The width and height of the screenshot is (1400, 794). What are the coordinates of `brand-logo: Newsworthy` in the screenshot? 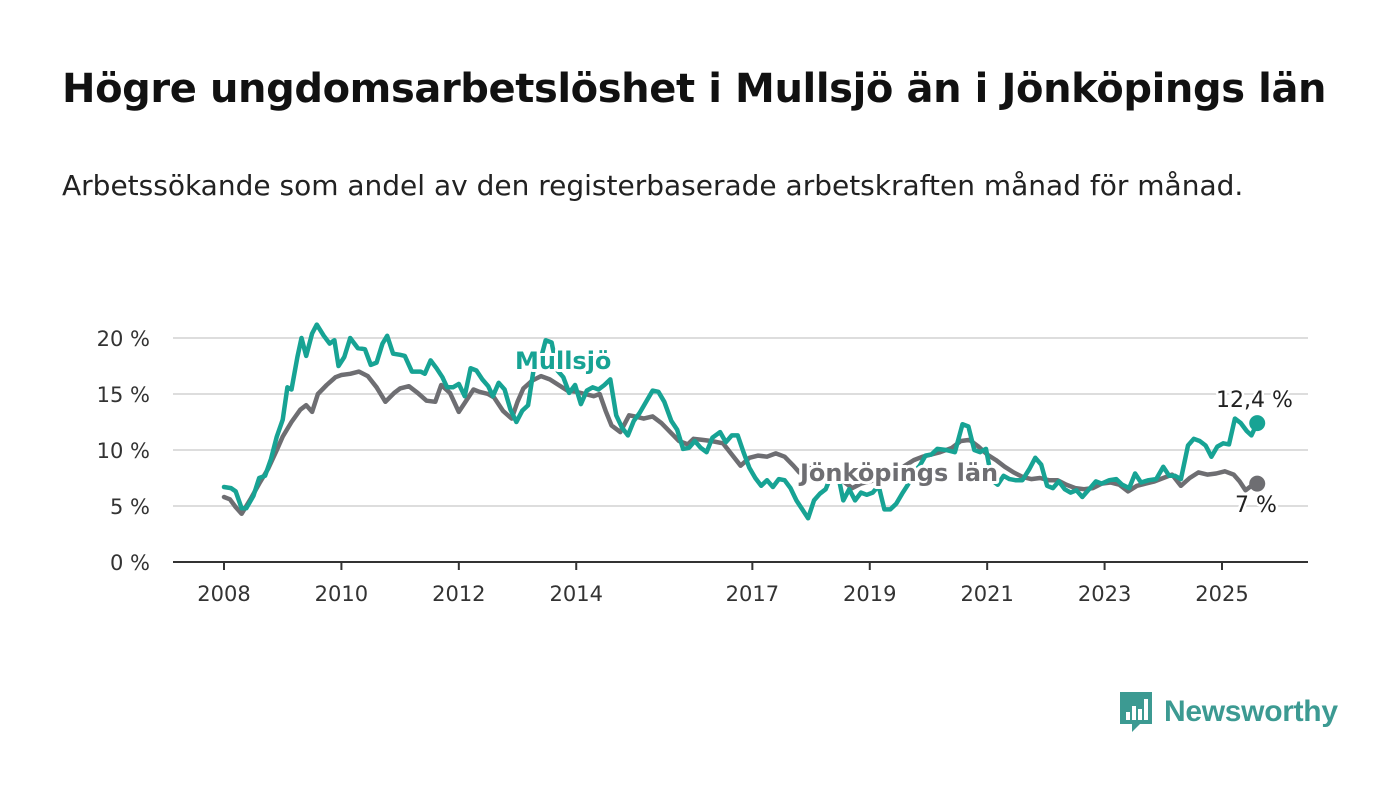 It's located at (1228, 712).